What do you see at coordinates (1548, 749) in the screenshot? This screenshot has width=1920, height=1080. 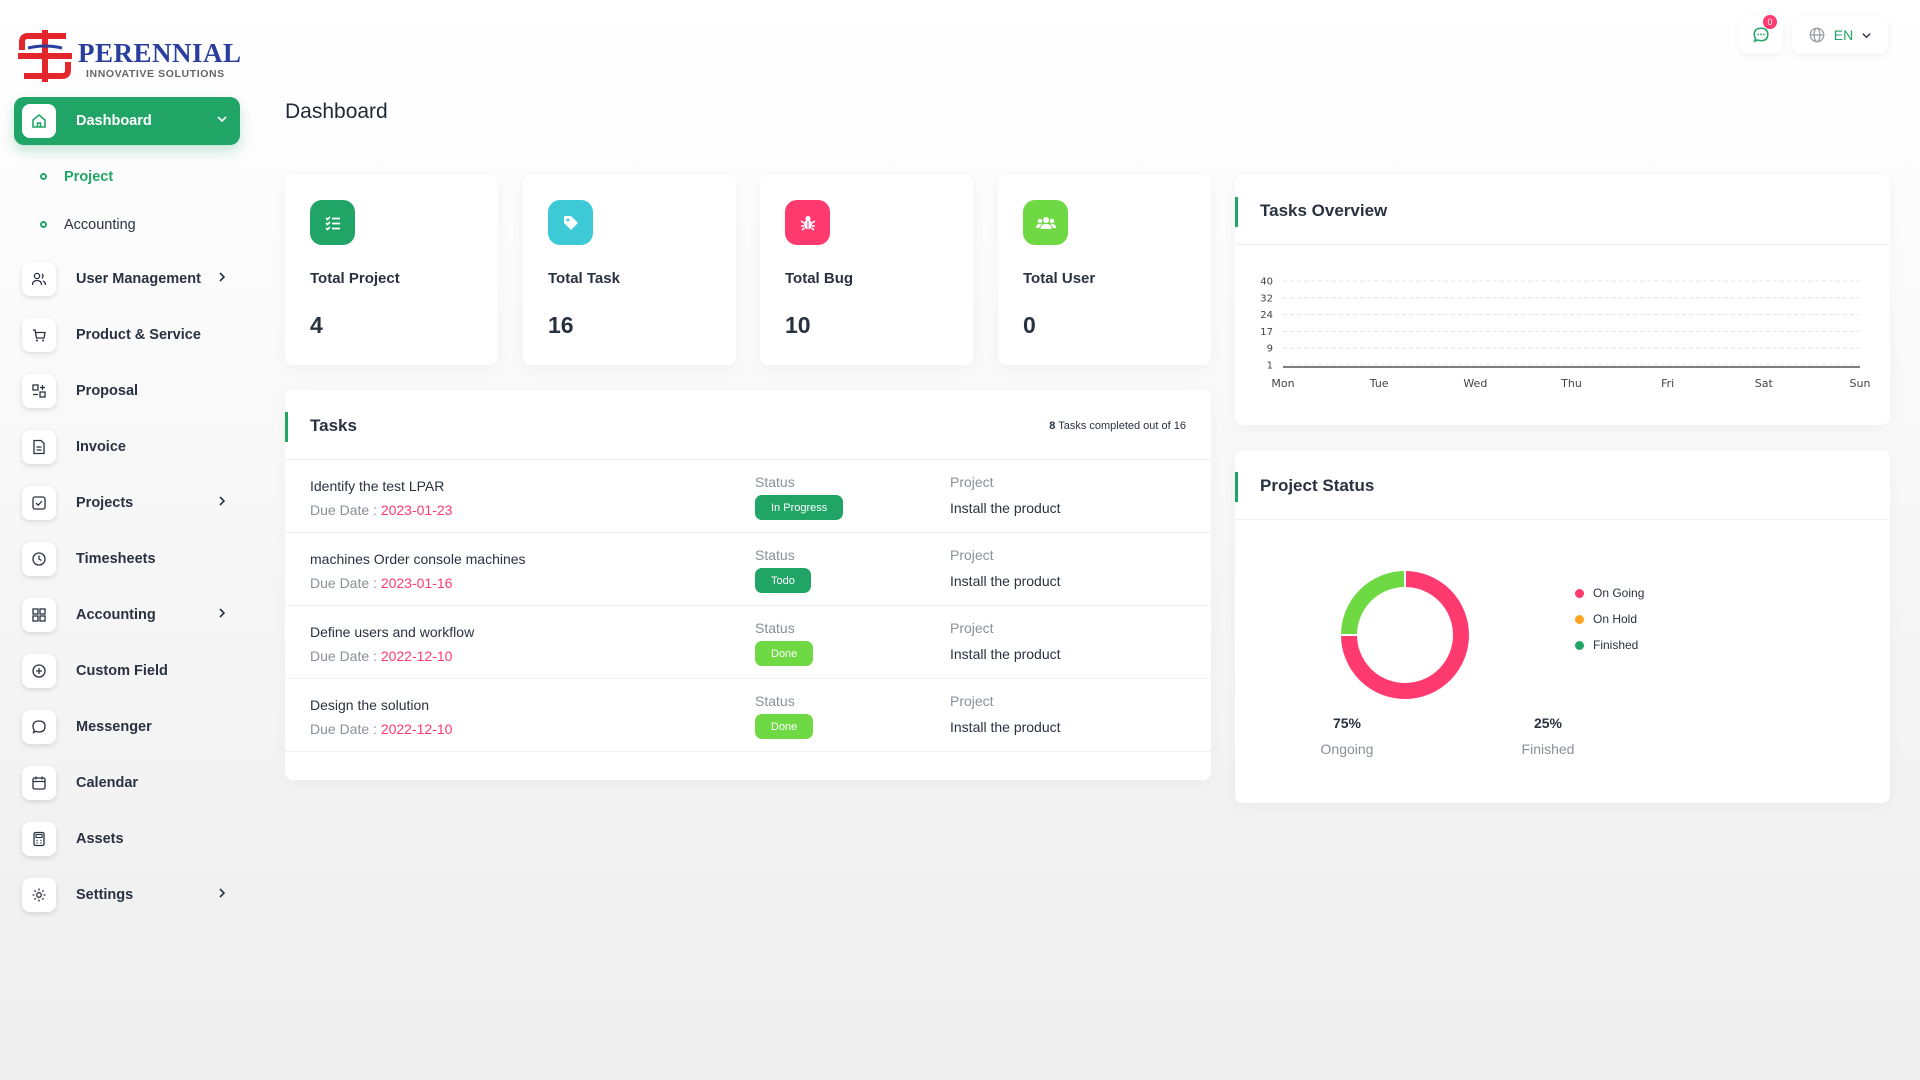 I see `finished-label: Finished` at bounding box center [1548, 749].